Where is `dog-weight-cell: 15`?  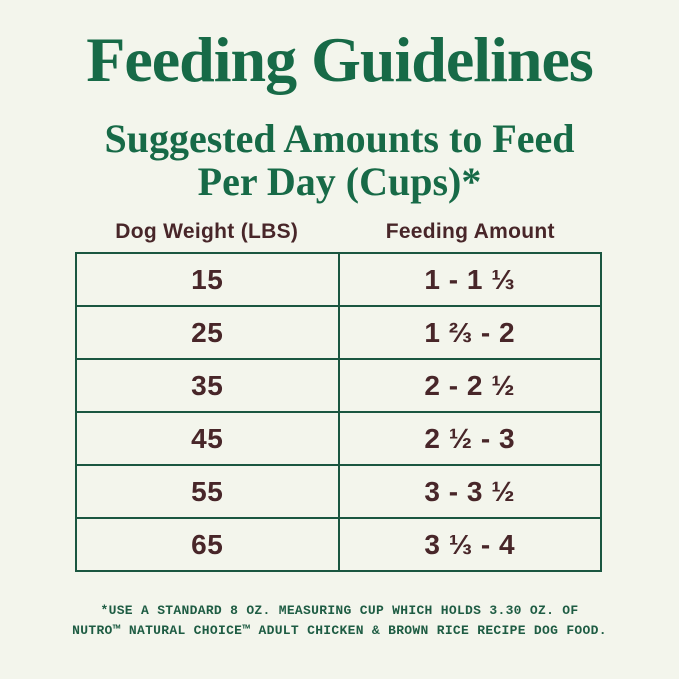
dog-weight-cell: 15 is located at coordinates (207, 279).